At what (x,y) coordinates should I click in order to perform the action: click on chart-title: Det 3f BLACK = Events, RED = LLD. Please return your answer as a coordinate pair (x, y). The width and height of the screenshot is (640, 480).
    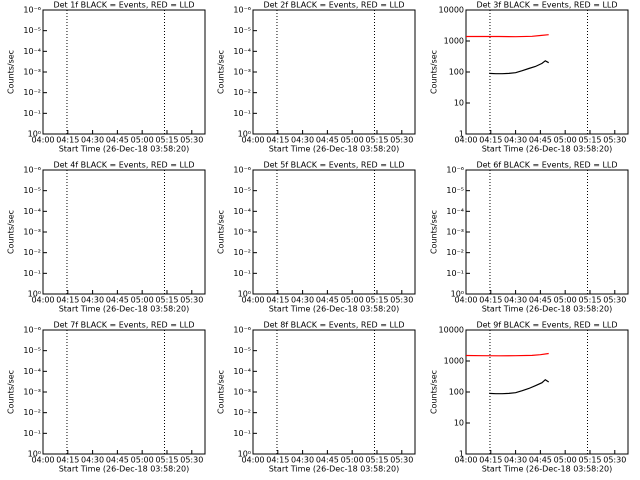
    Looking at the image, I should click on (546, 5).